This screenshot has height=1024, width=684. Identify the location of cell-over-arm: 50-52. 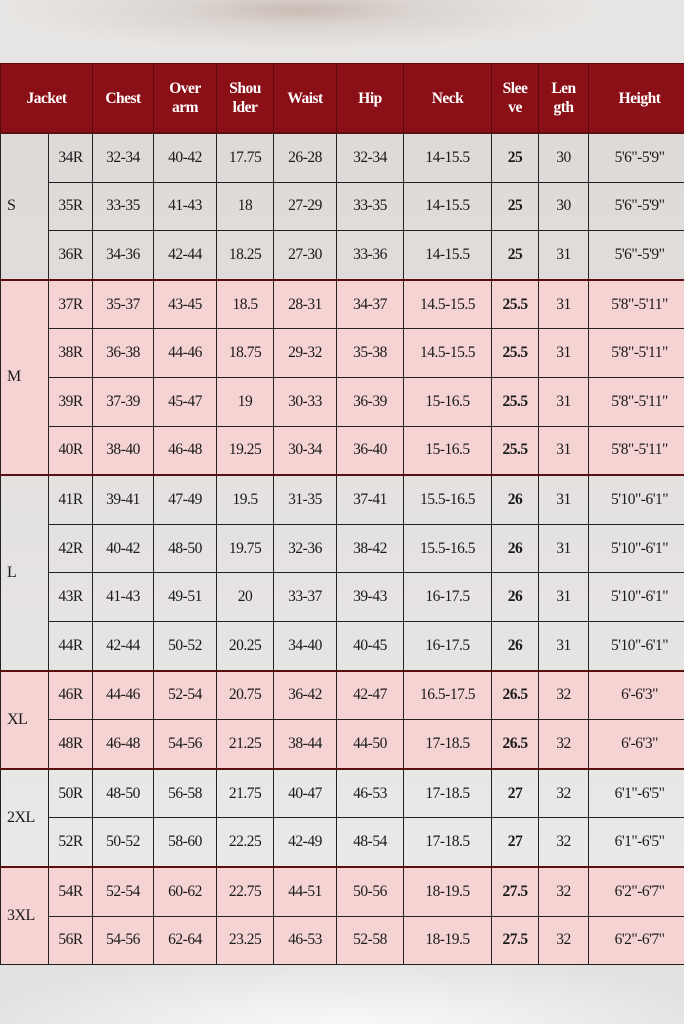
(185, 646).